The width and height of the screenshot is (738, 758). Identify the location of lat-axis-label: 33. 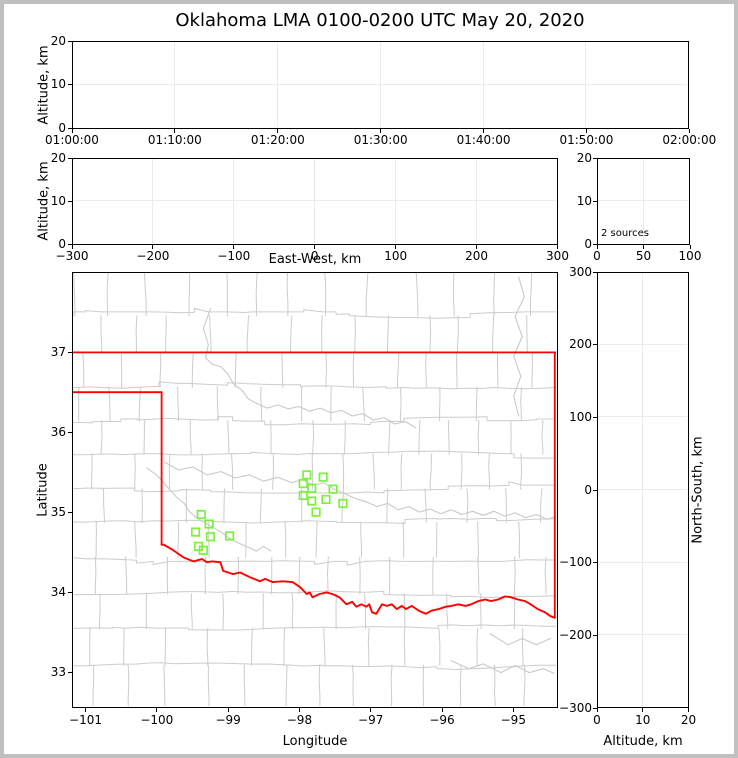
(58, 671).